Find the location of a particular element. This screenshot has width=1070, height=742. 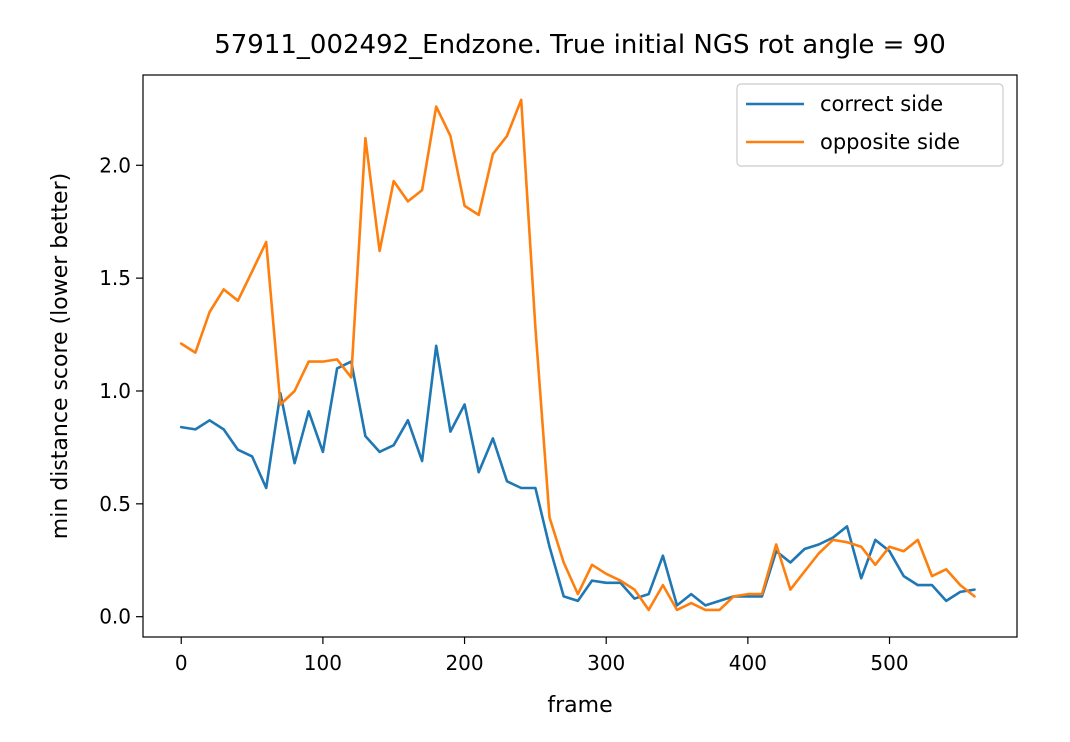

y-tick-label: 0.0 is located at coordinates (115, 617).